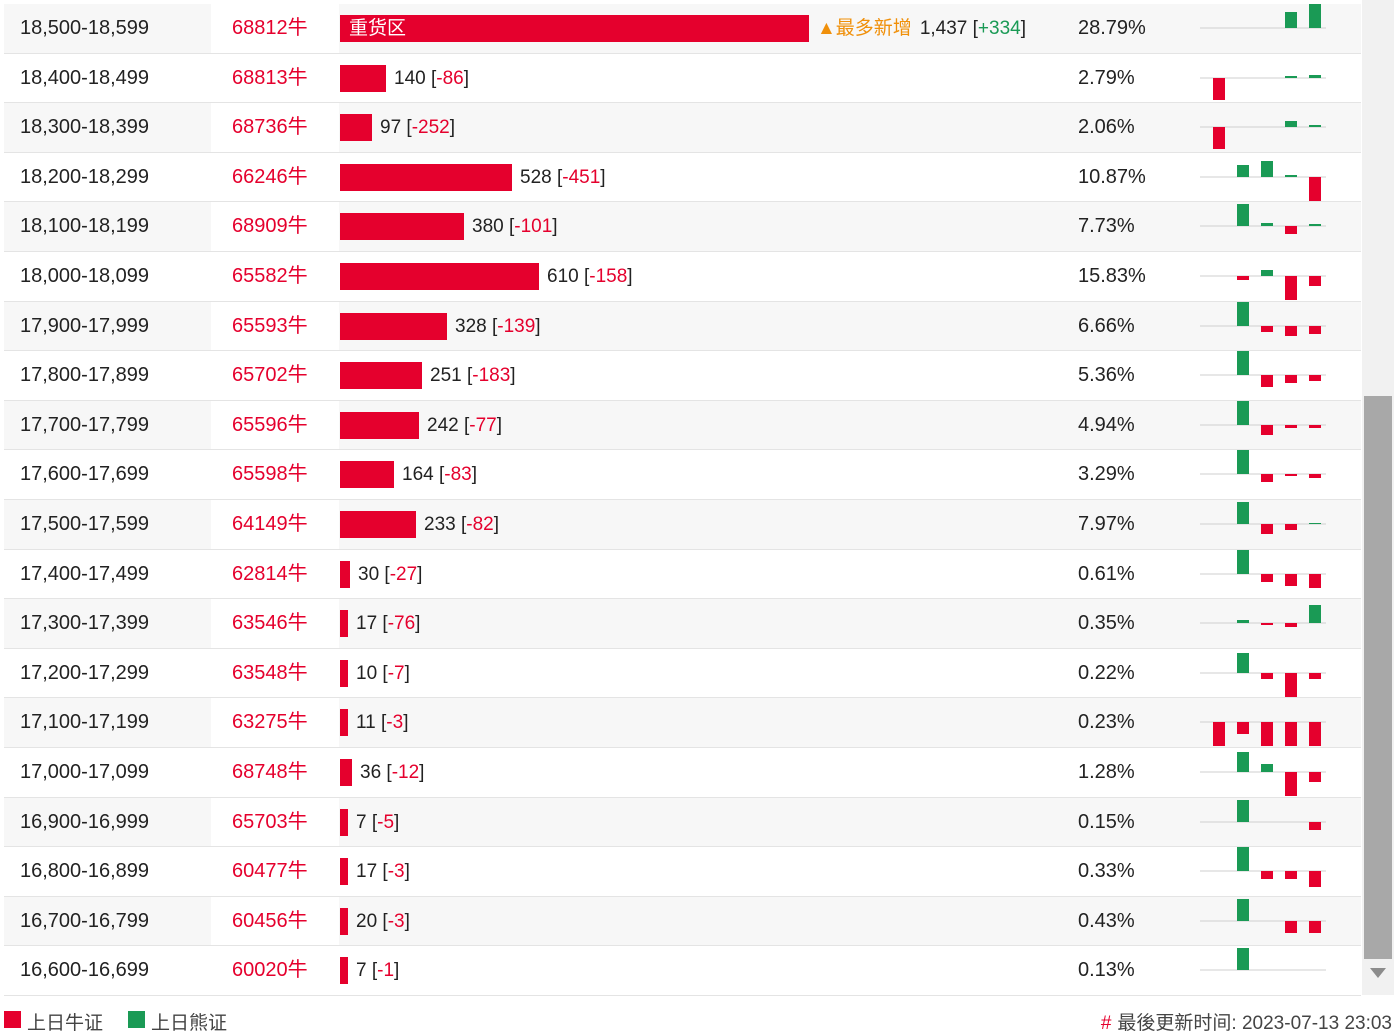 The height and width of the screenshot is (1035, 1398). What do you see at coordinates (1246, 1021) in the screenshot?
I see `last-updated: # 最後更新时间: 2023-07-13 23:03` at bounding box center [1246, 1021].